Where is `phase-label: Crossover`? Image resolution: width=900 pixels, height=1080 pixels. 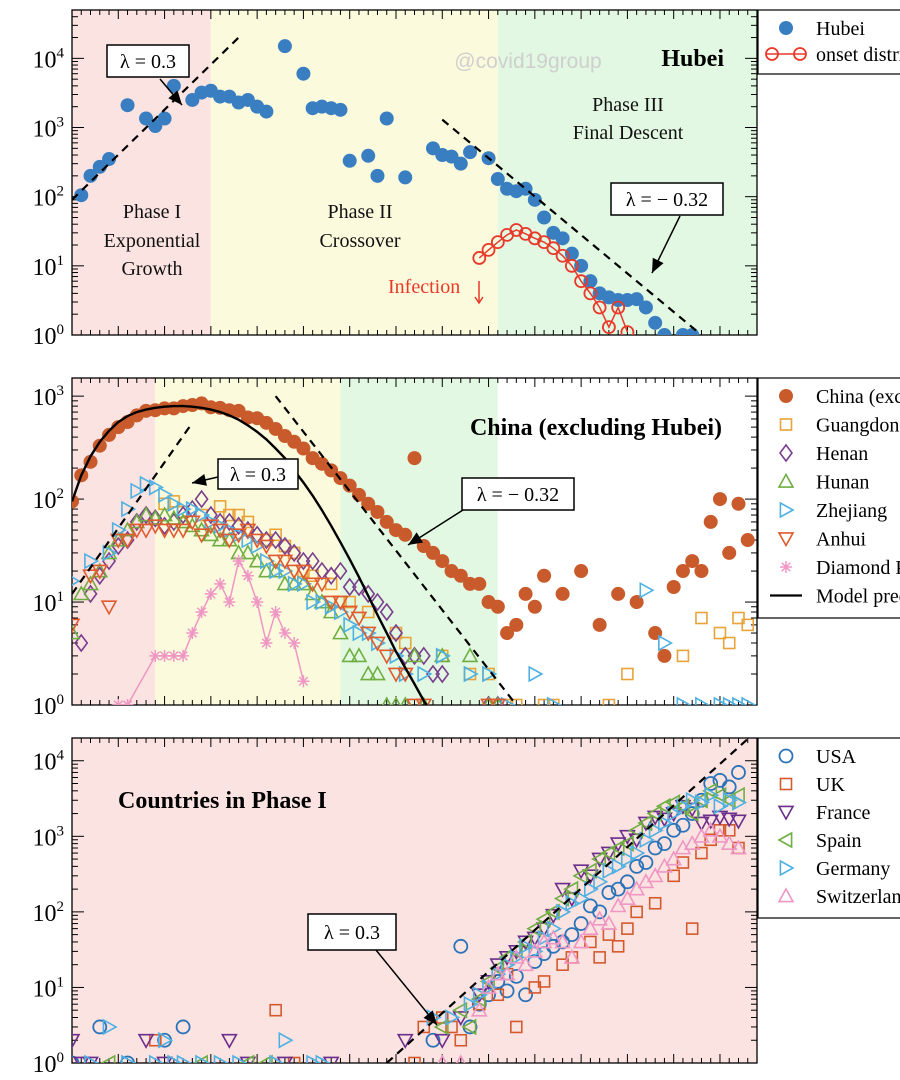
phase-label: Crossover is located at coordinates (359, 241).